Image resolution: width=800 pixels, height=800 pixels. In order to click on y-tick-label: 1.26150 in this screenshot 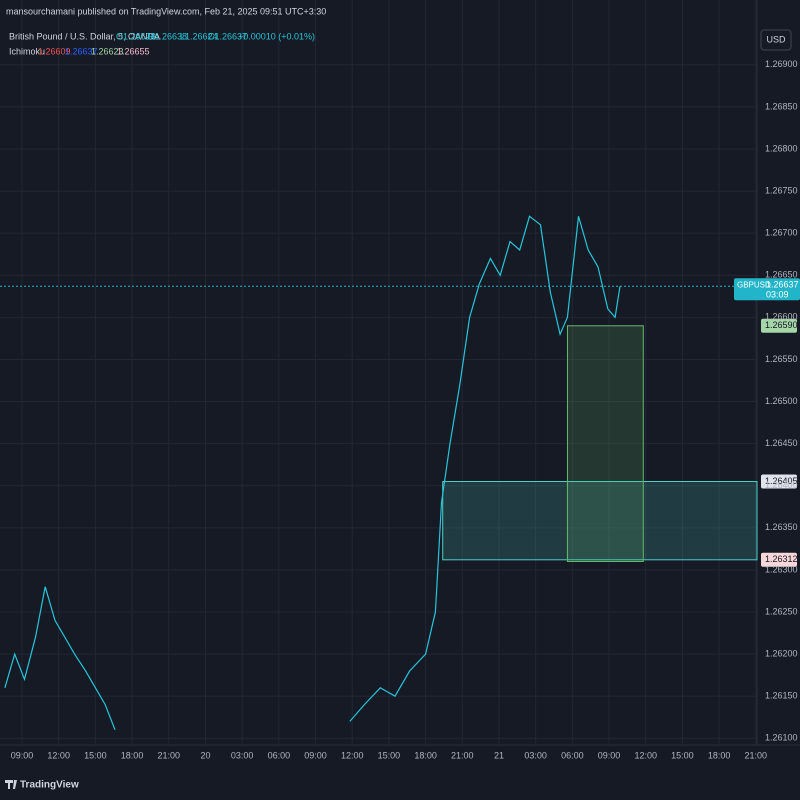, I will do `click(781, 696)`.